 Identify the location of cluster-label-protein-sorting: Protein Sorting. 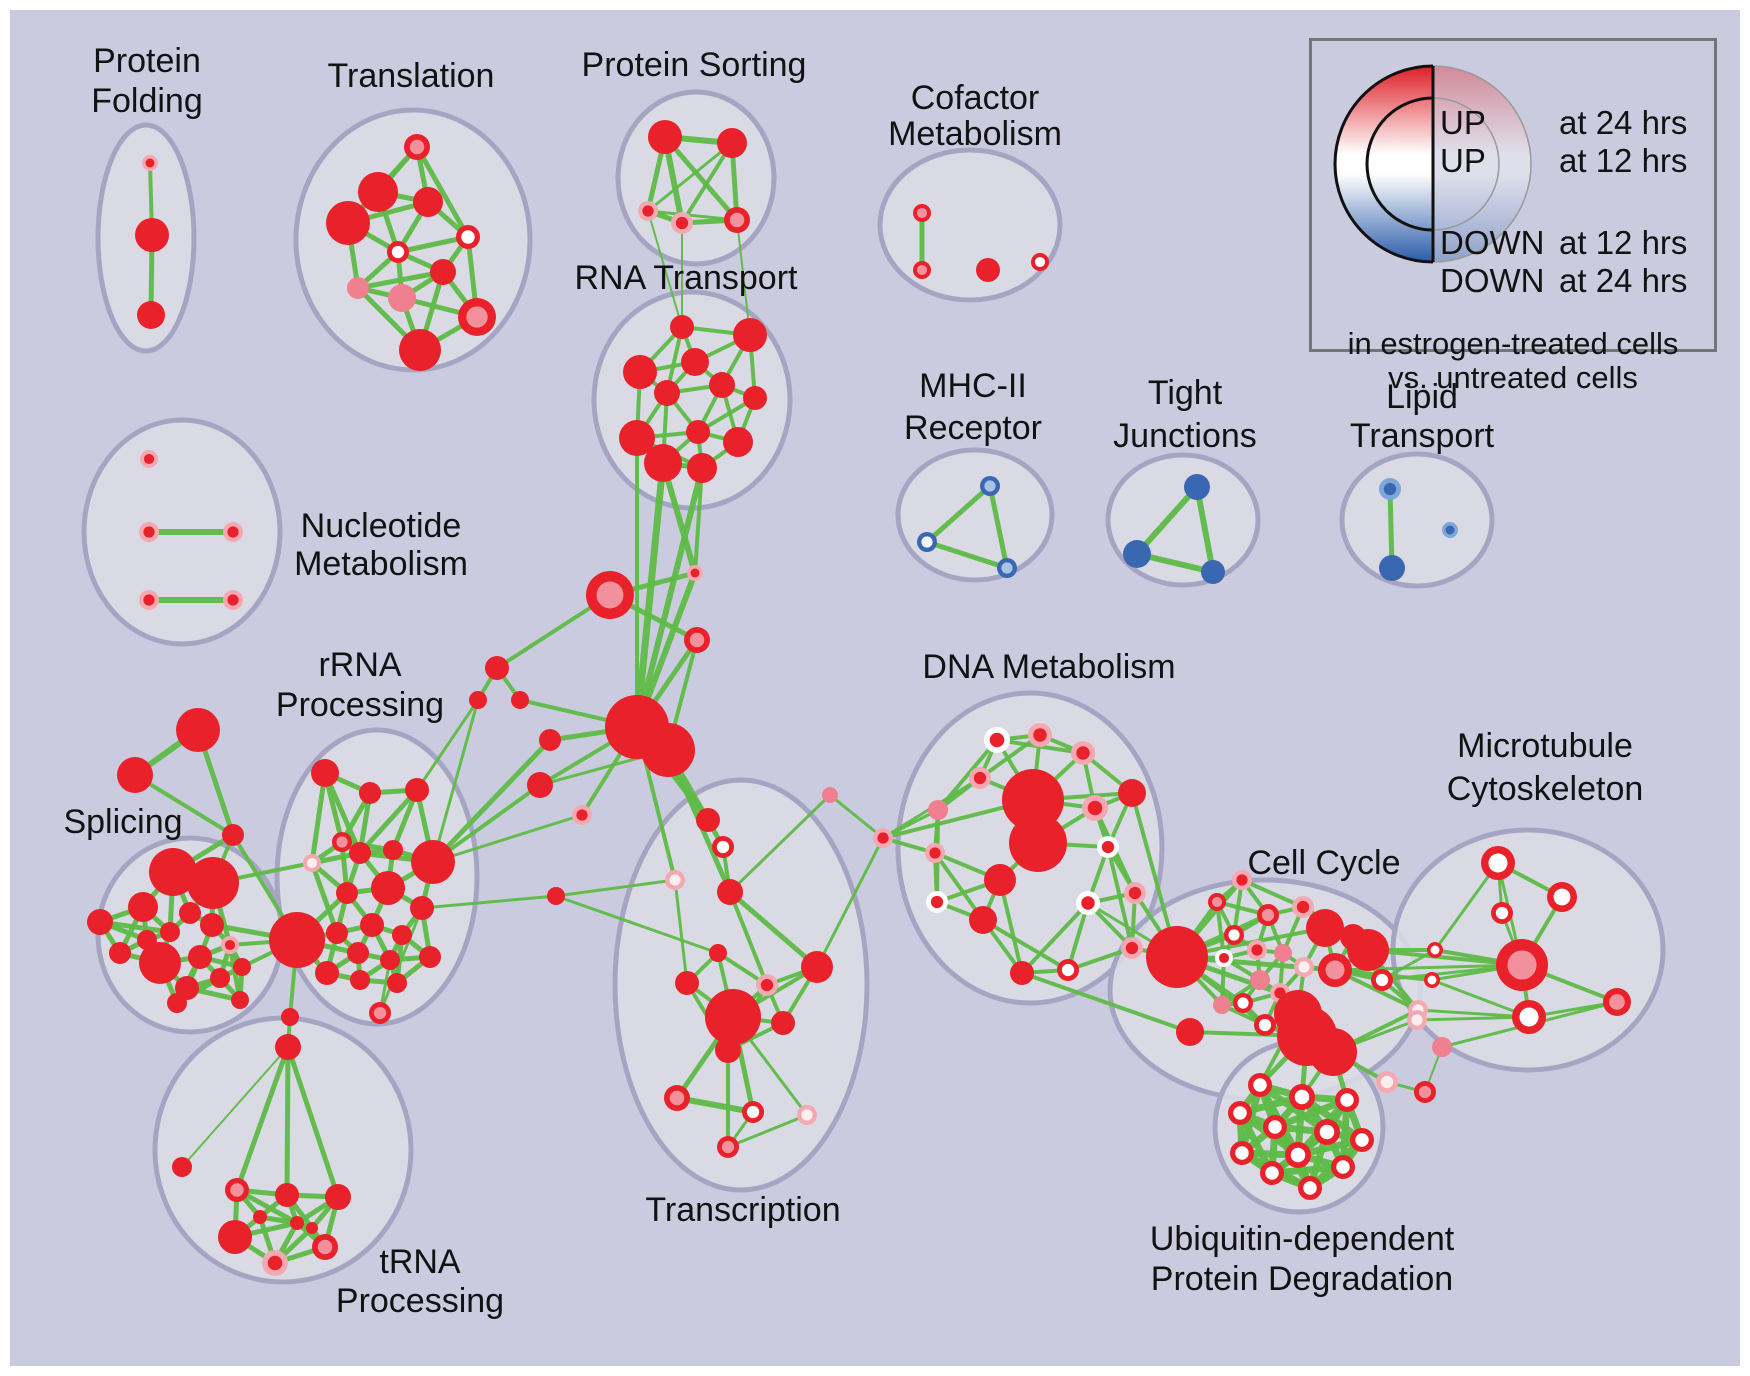
(694, 65).